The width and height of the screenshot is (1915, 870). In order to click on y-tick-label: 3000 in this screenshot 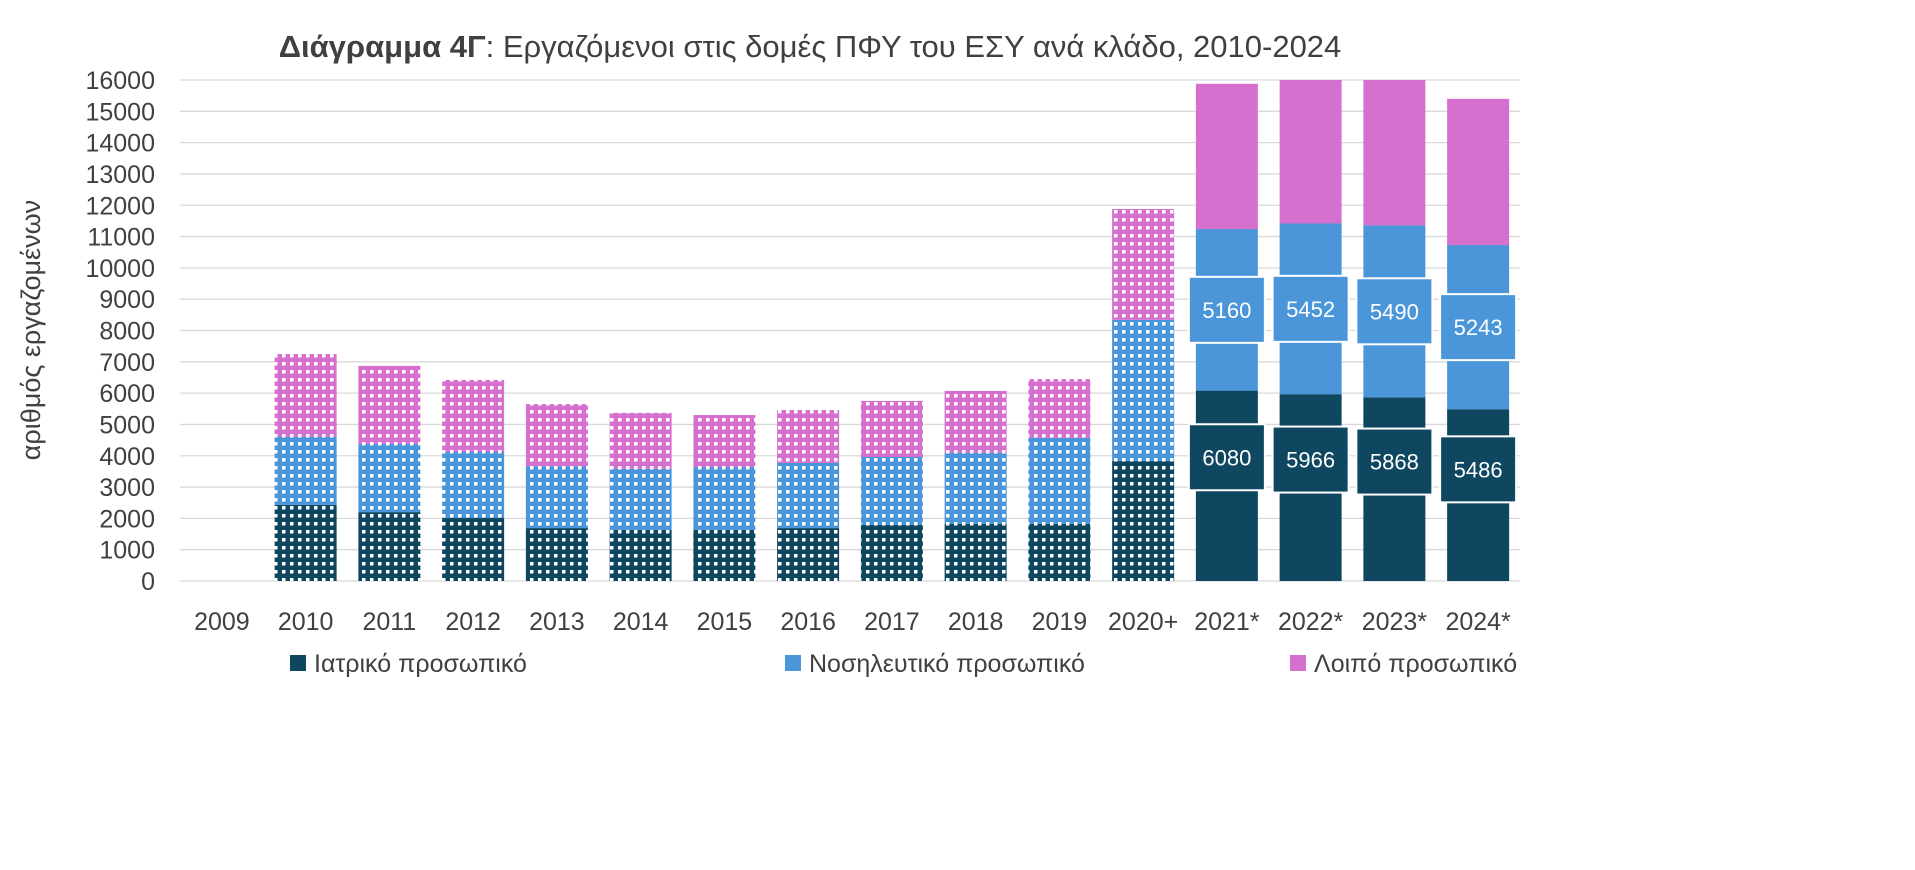, I will do `click(127, 488)`.